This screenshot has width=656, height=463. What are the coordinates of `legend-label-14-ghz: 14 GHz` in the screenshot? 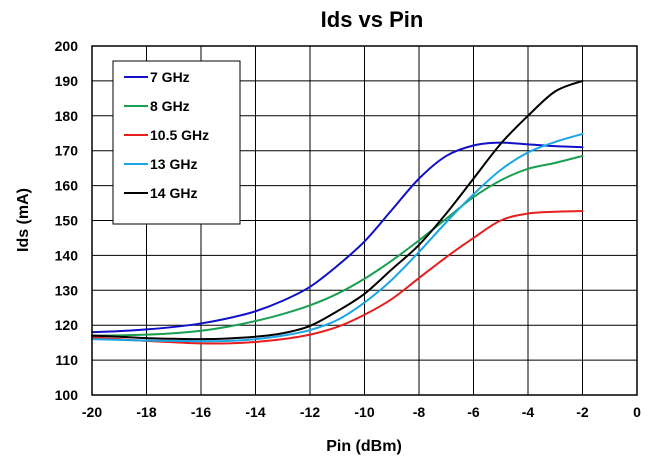 It's located at (173, 193).